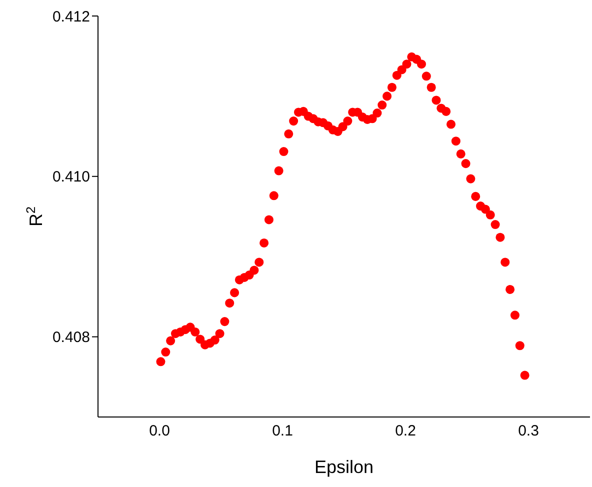 The width and height of the screenshot is (592, 487). I want to click on y-tick-label: 0.408, so click(71, 337).